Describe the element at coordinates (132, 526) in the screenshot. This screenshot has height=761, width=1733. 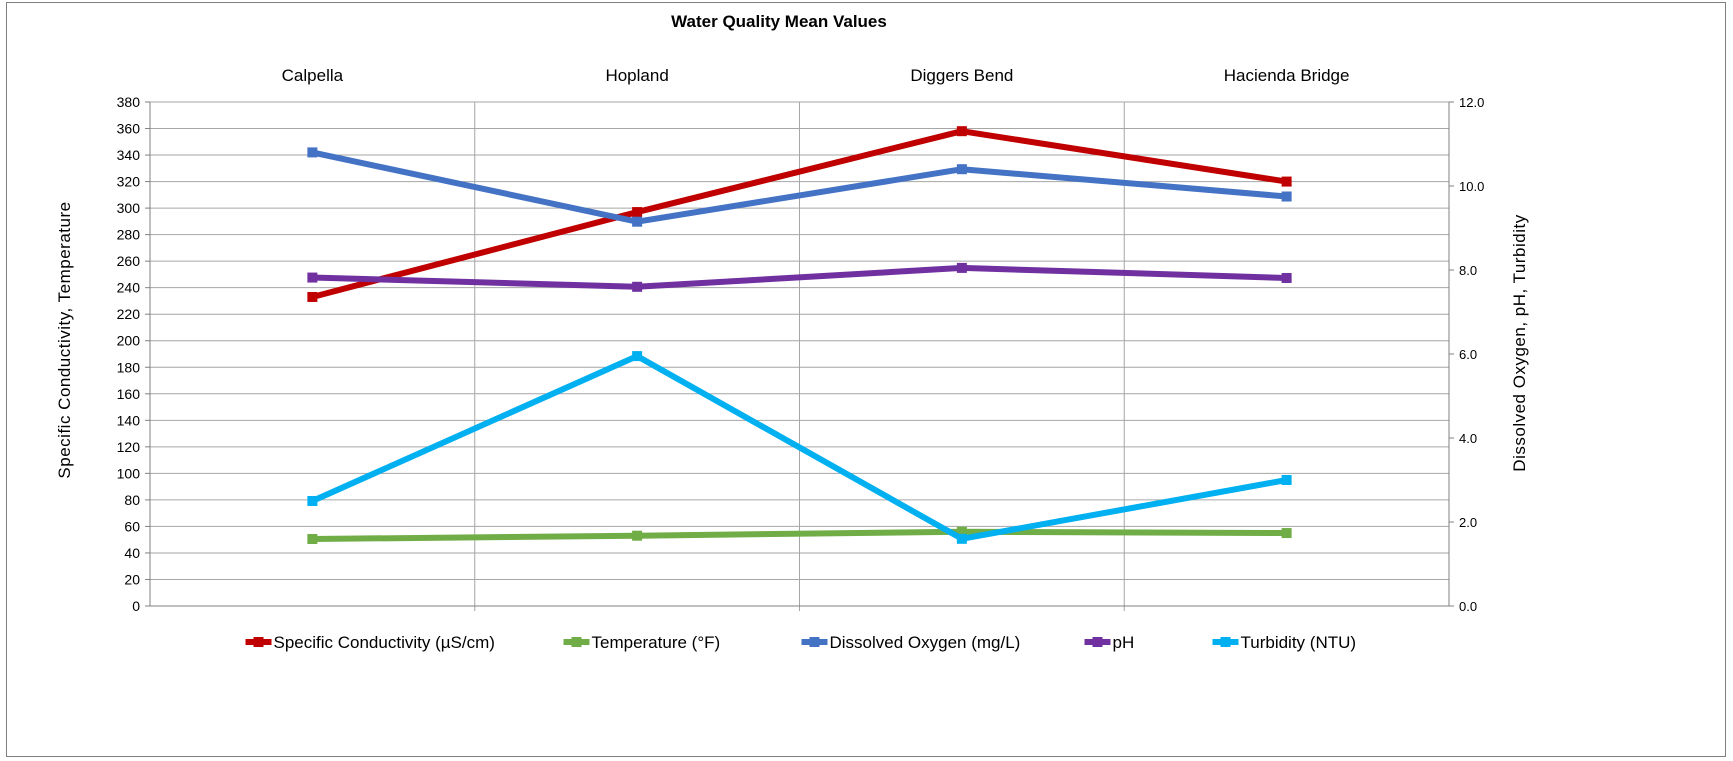
I see `y-left-tick-label: 60` at that location.